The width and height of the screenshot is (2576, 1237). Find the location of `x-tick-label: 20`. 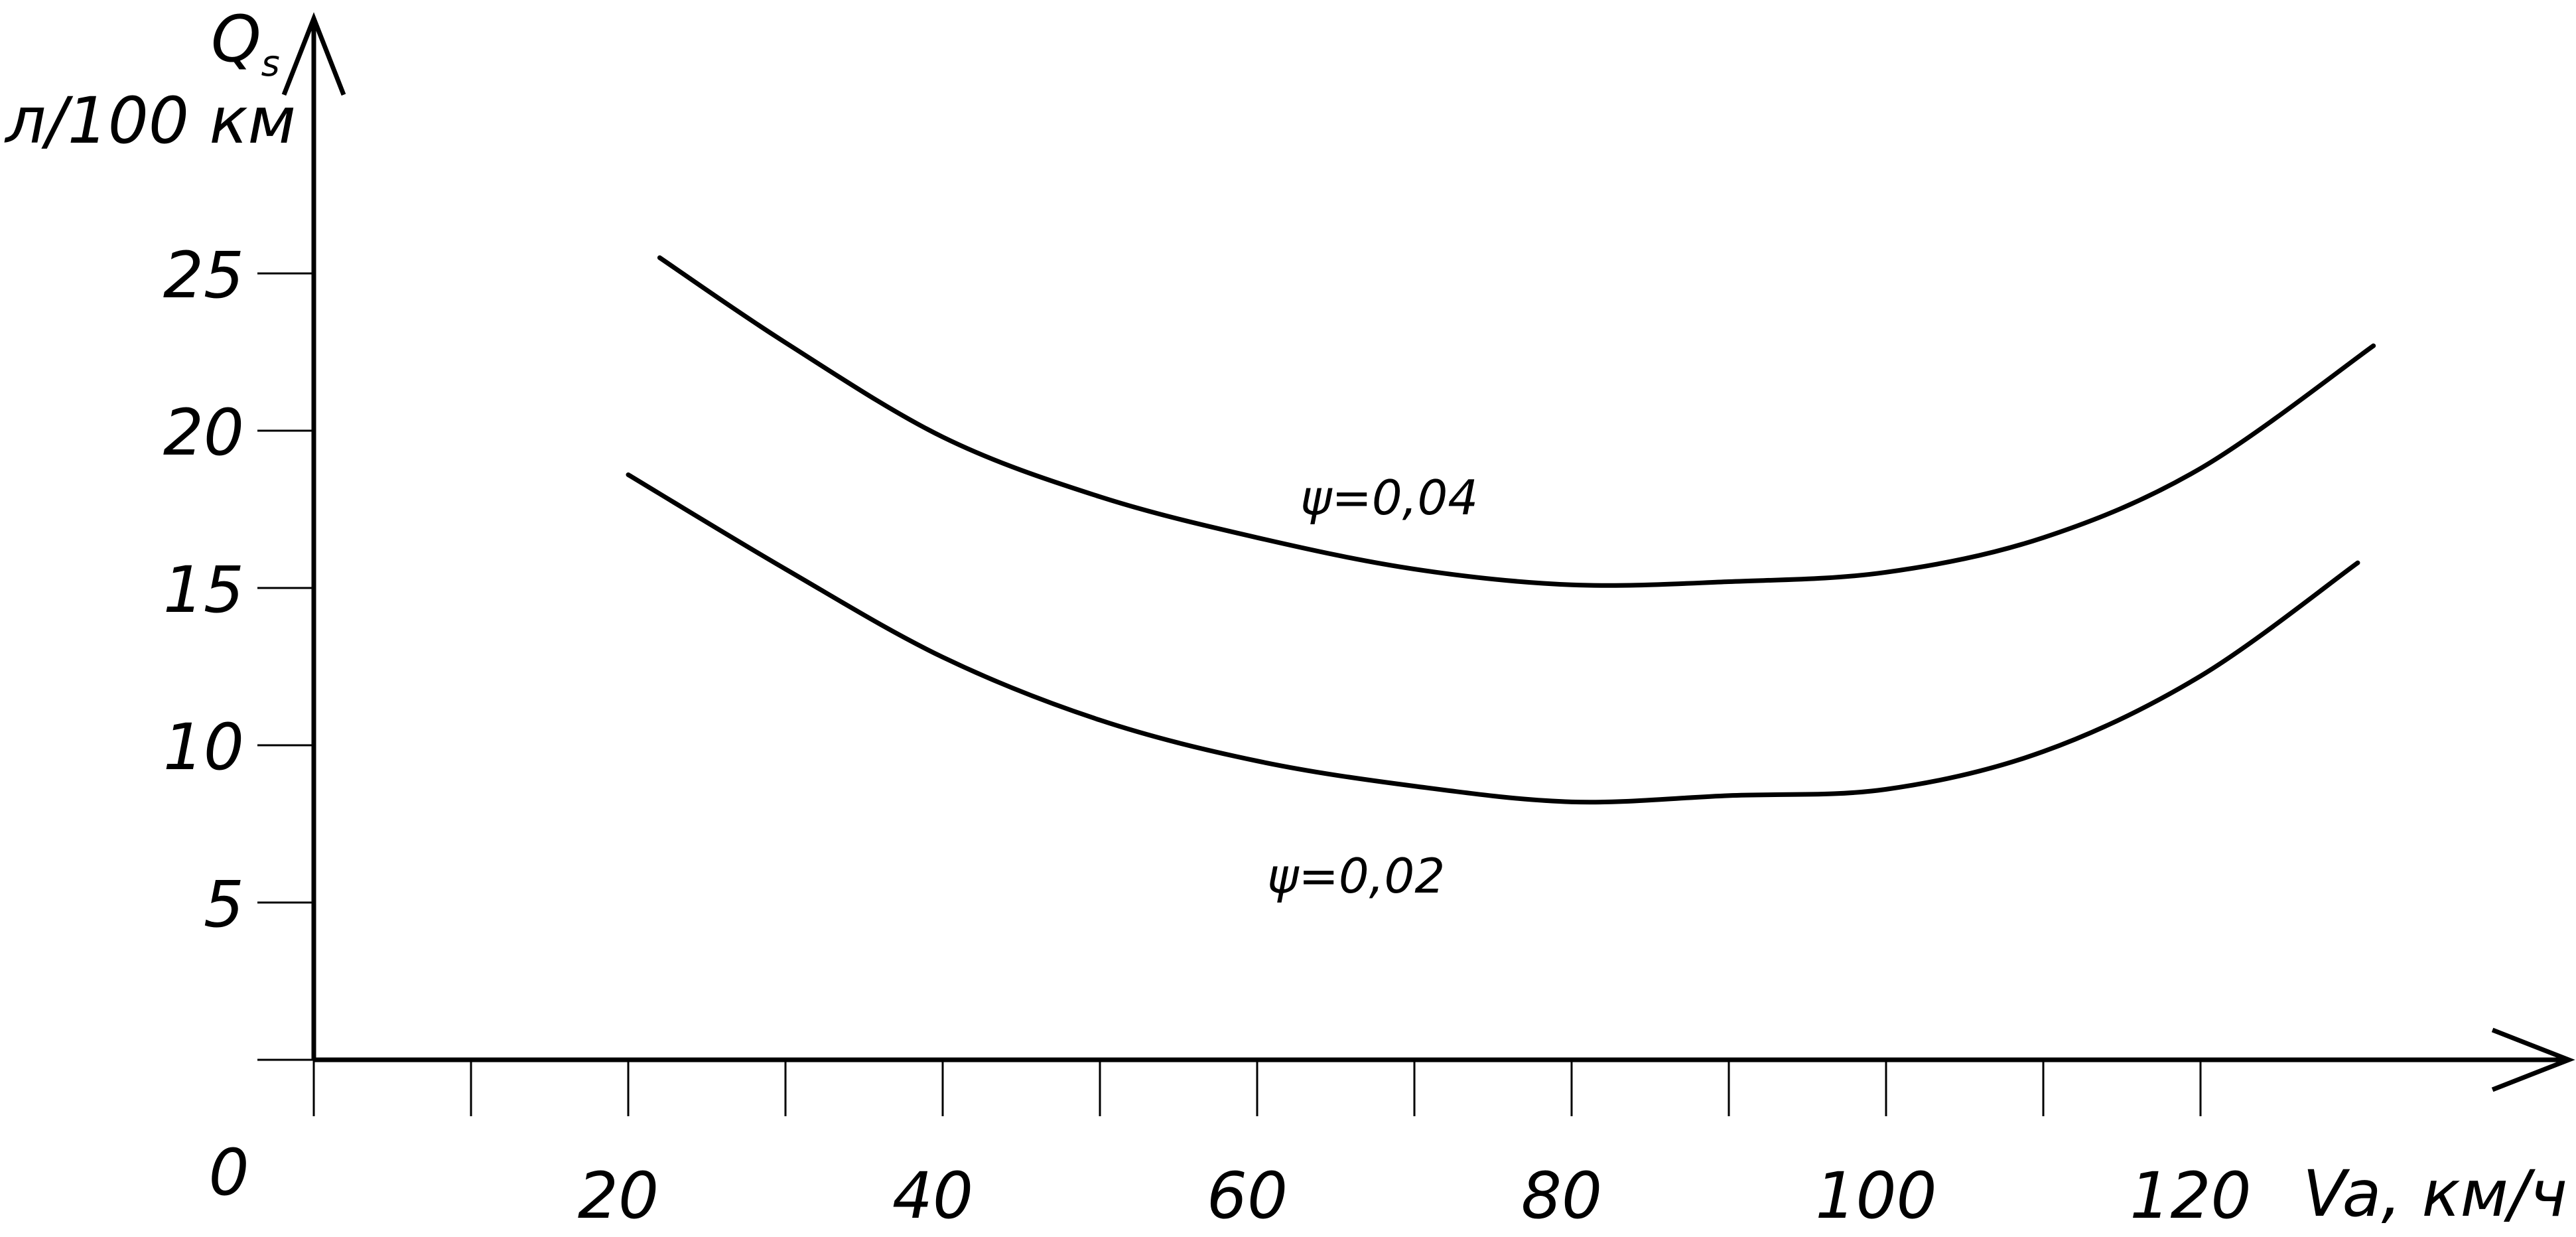

x-tick-label: 20 is located at coordinates (618, 1196).